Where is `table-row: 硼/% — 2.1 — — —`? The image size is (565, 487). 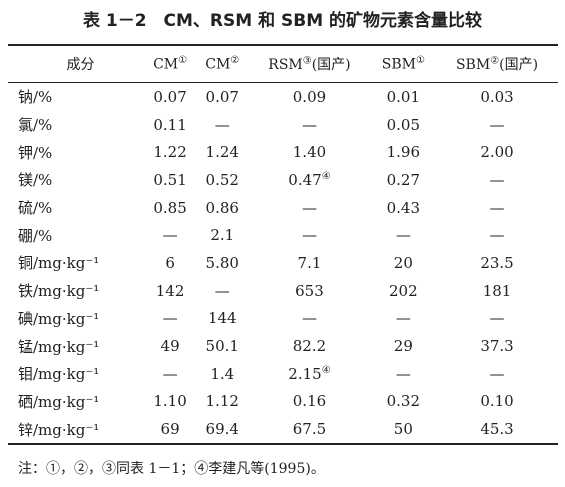
table-row: 硼/% — 2.1 — — — is located at coordinates (283, 235).